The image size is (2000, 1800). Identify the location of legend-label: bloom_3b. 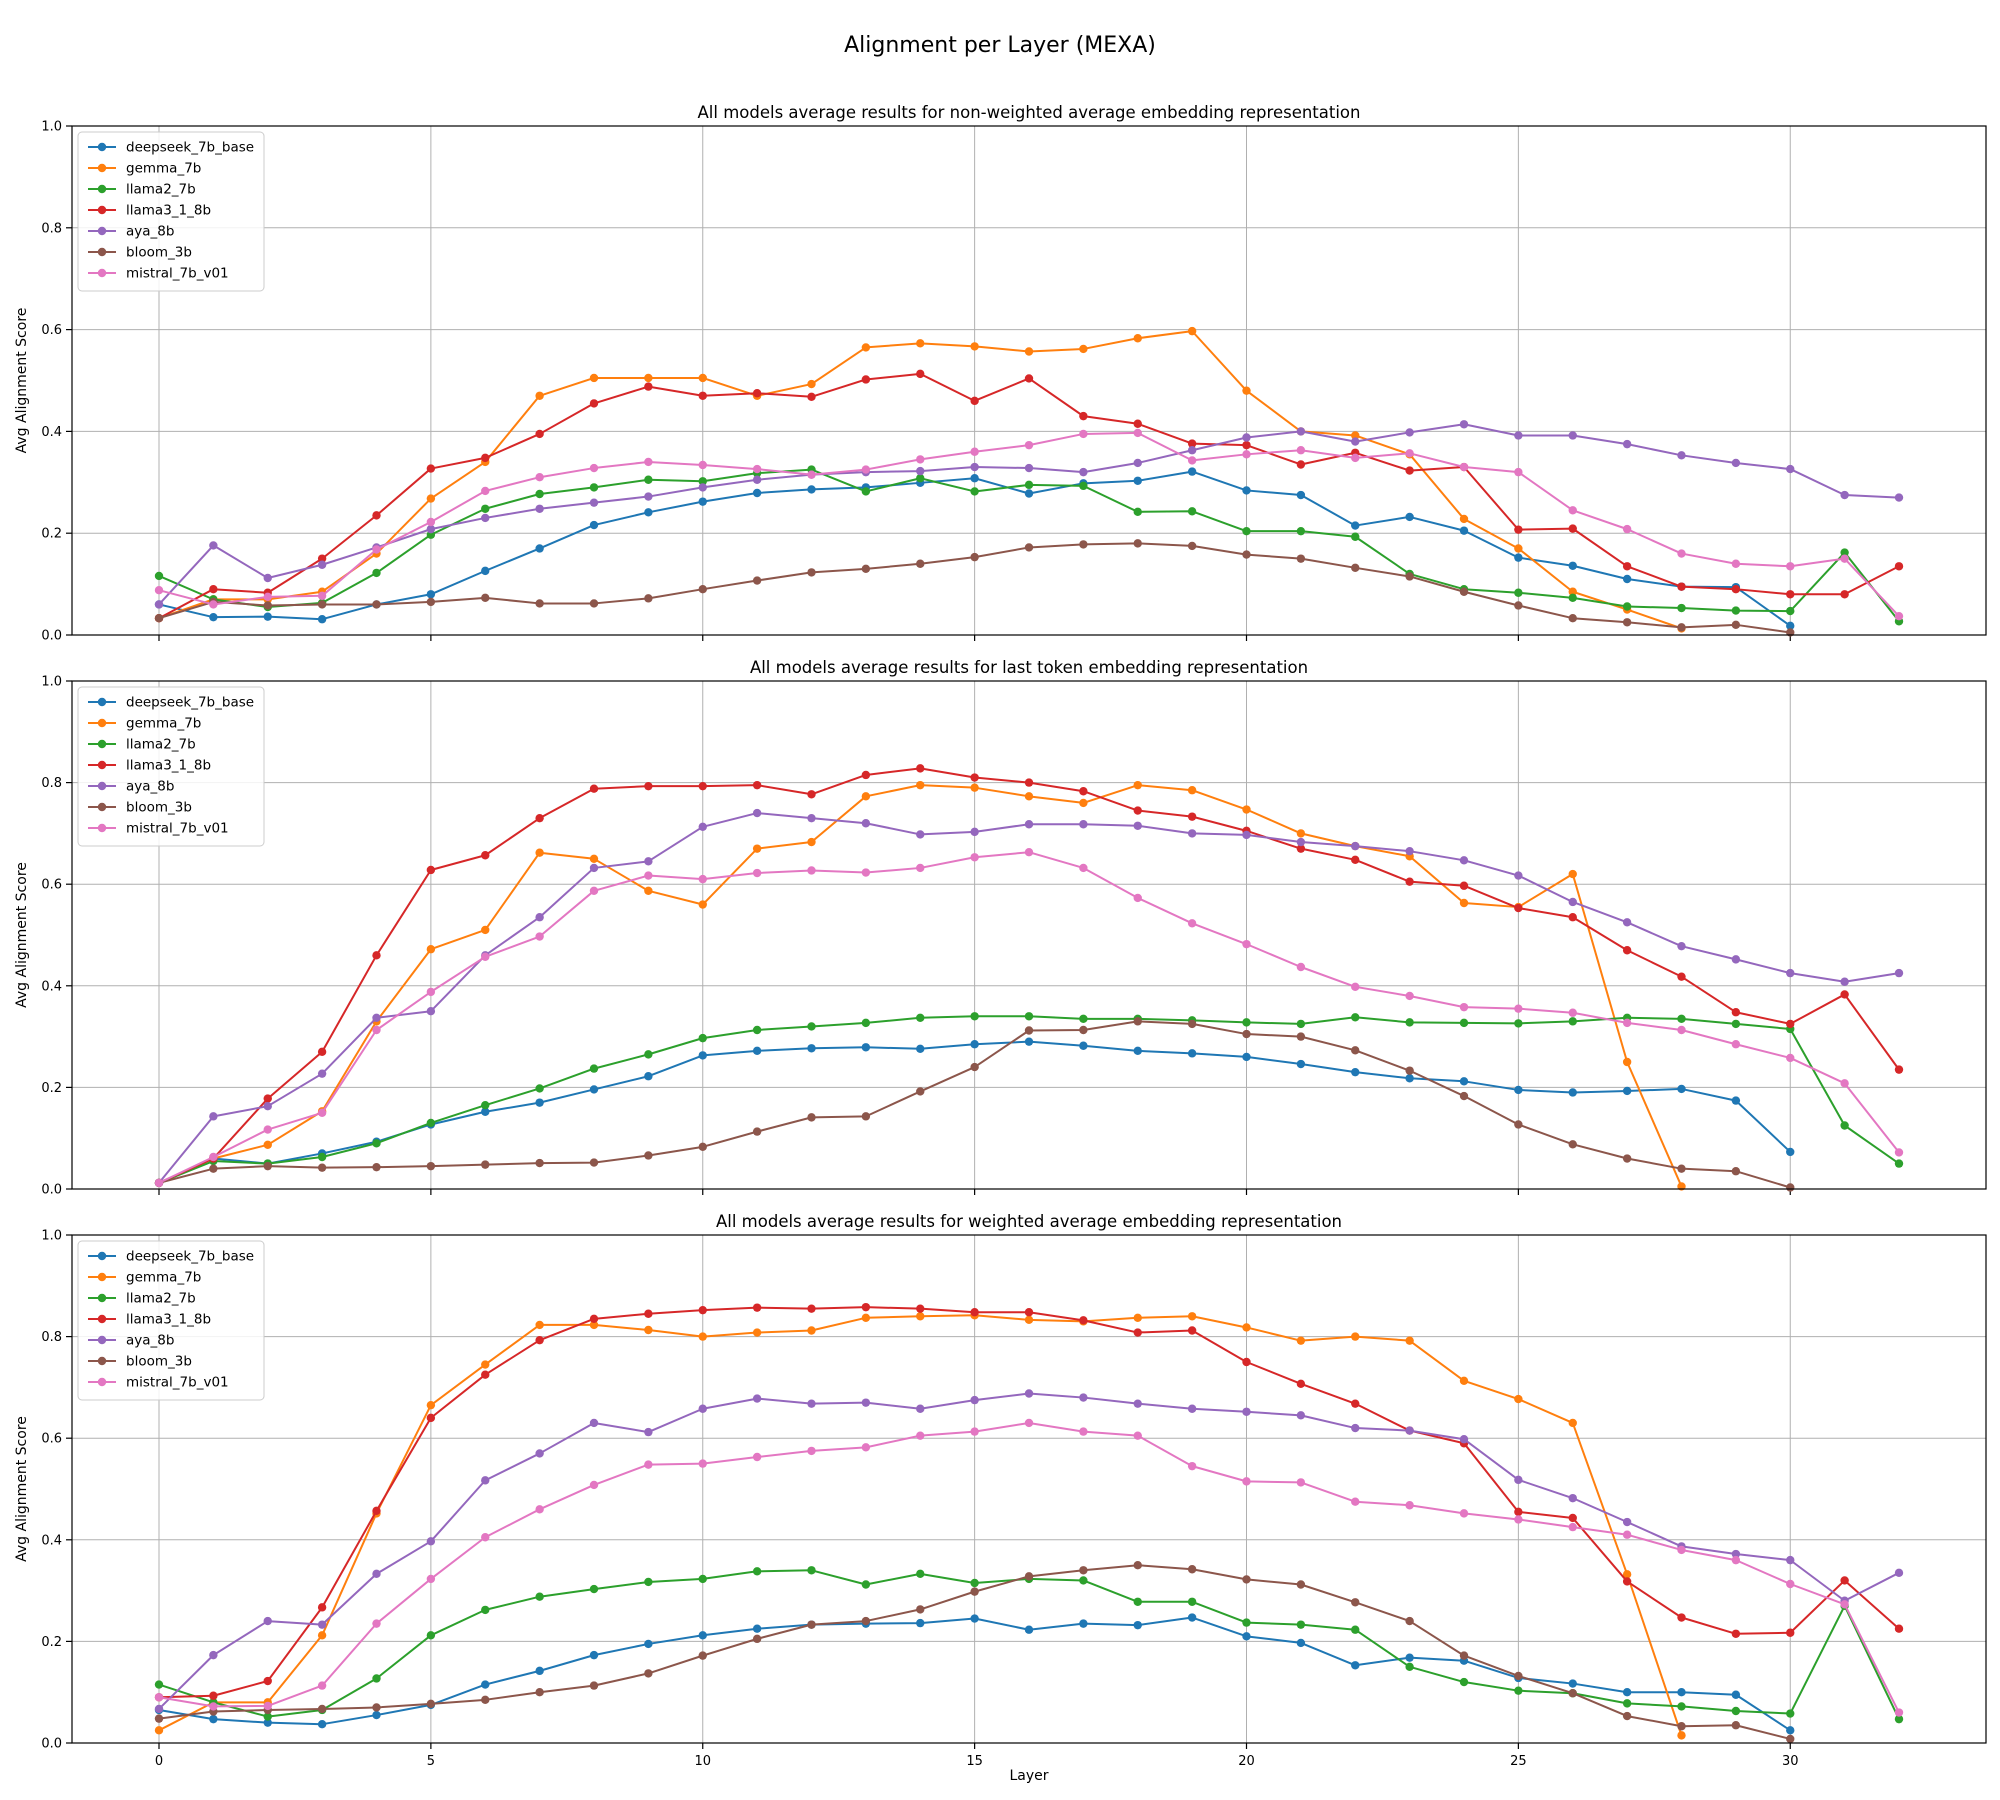
(159, 1362).